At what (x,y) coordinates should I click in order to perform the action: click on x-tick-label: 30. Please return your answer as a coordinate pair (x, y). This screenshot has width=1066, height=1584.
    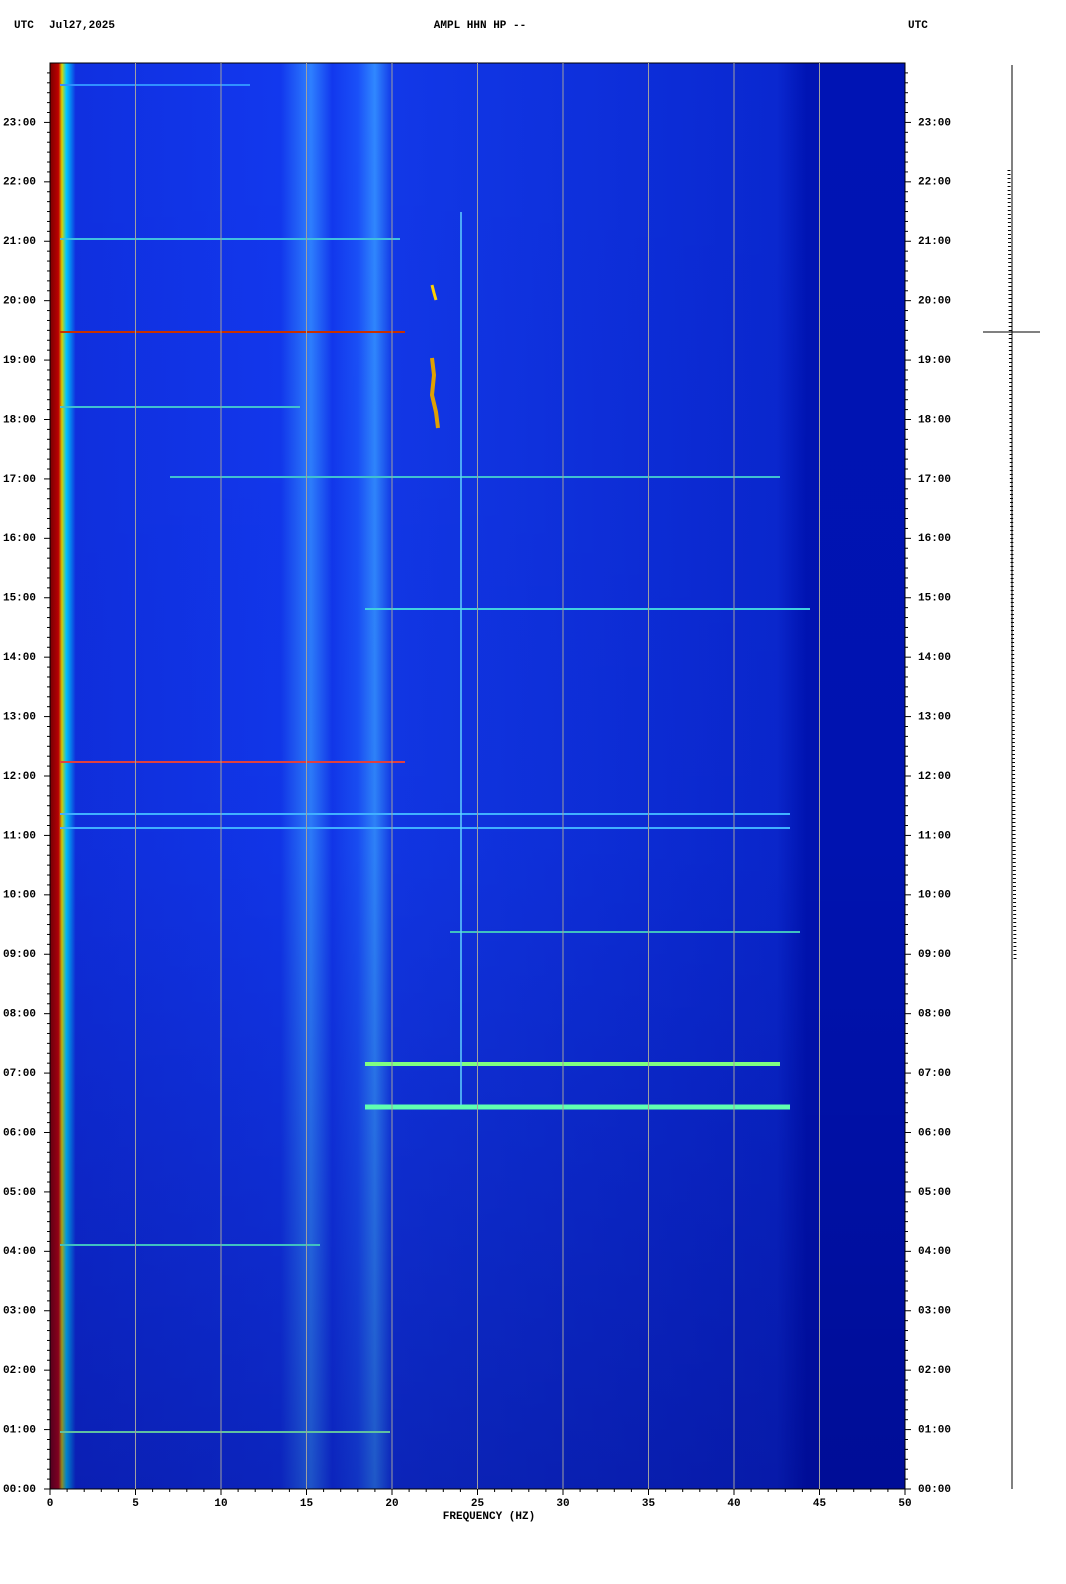
    Looking at the image, I should click on (562, 1504).